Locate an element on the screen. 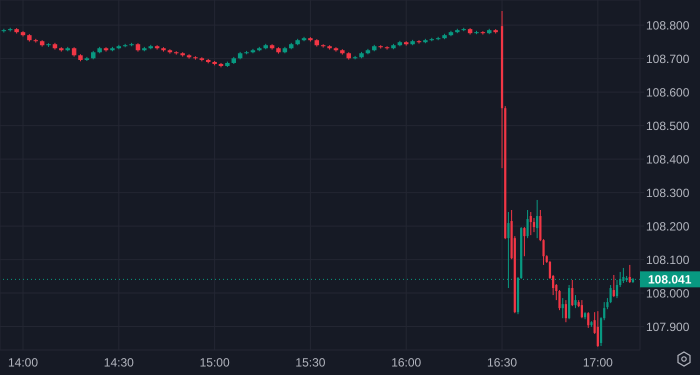 The height and width of the screenshot is (375, 700). y-tick-label: 108.700 is located at coordinates (668, 59).